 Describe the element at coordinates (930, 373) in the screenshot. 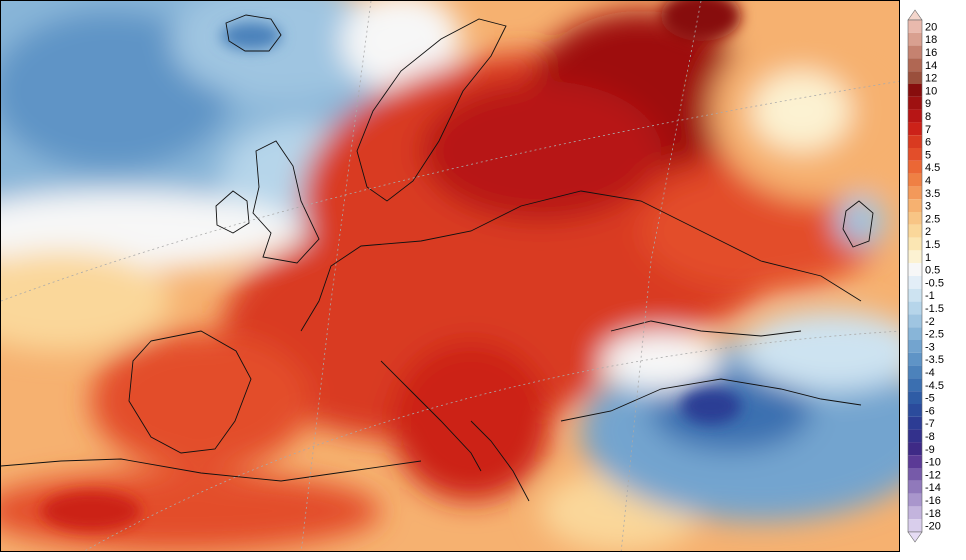

I see `colorbar-label: -4` at that location.